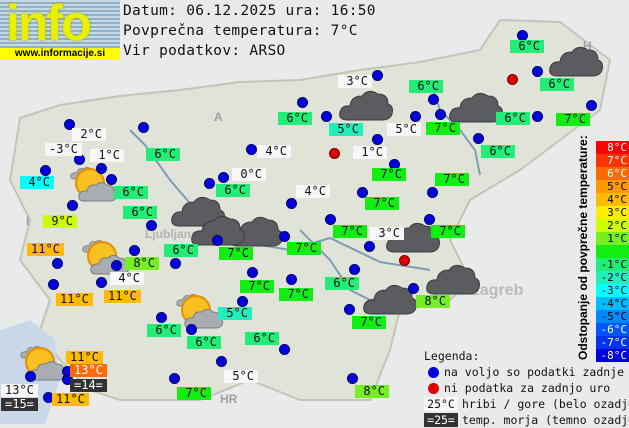 The height and width of the screenshot is (428, 629). What do you see at coordinates (229, 399) in the screenshot?
I see `map-label-croatia: HR` at bounding box center [229, 399].